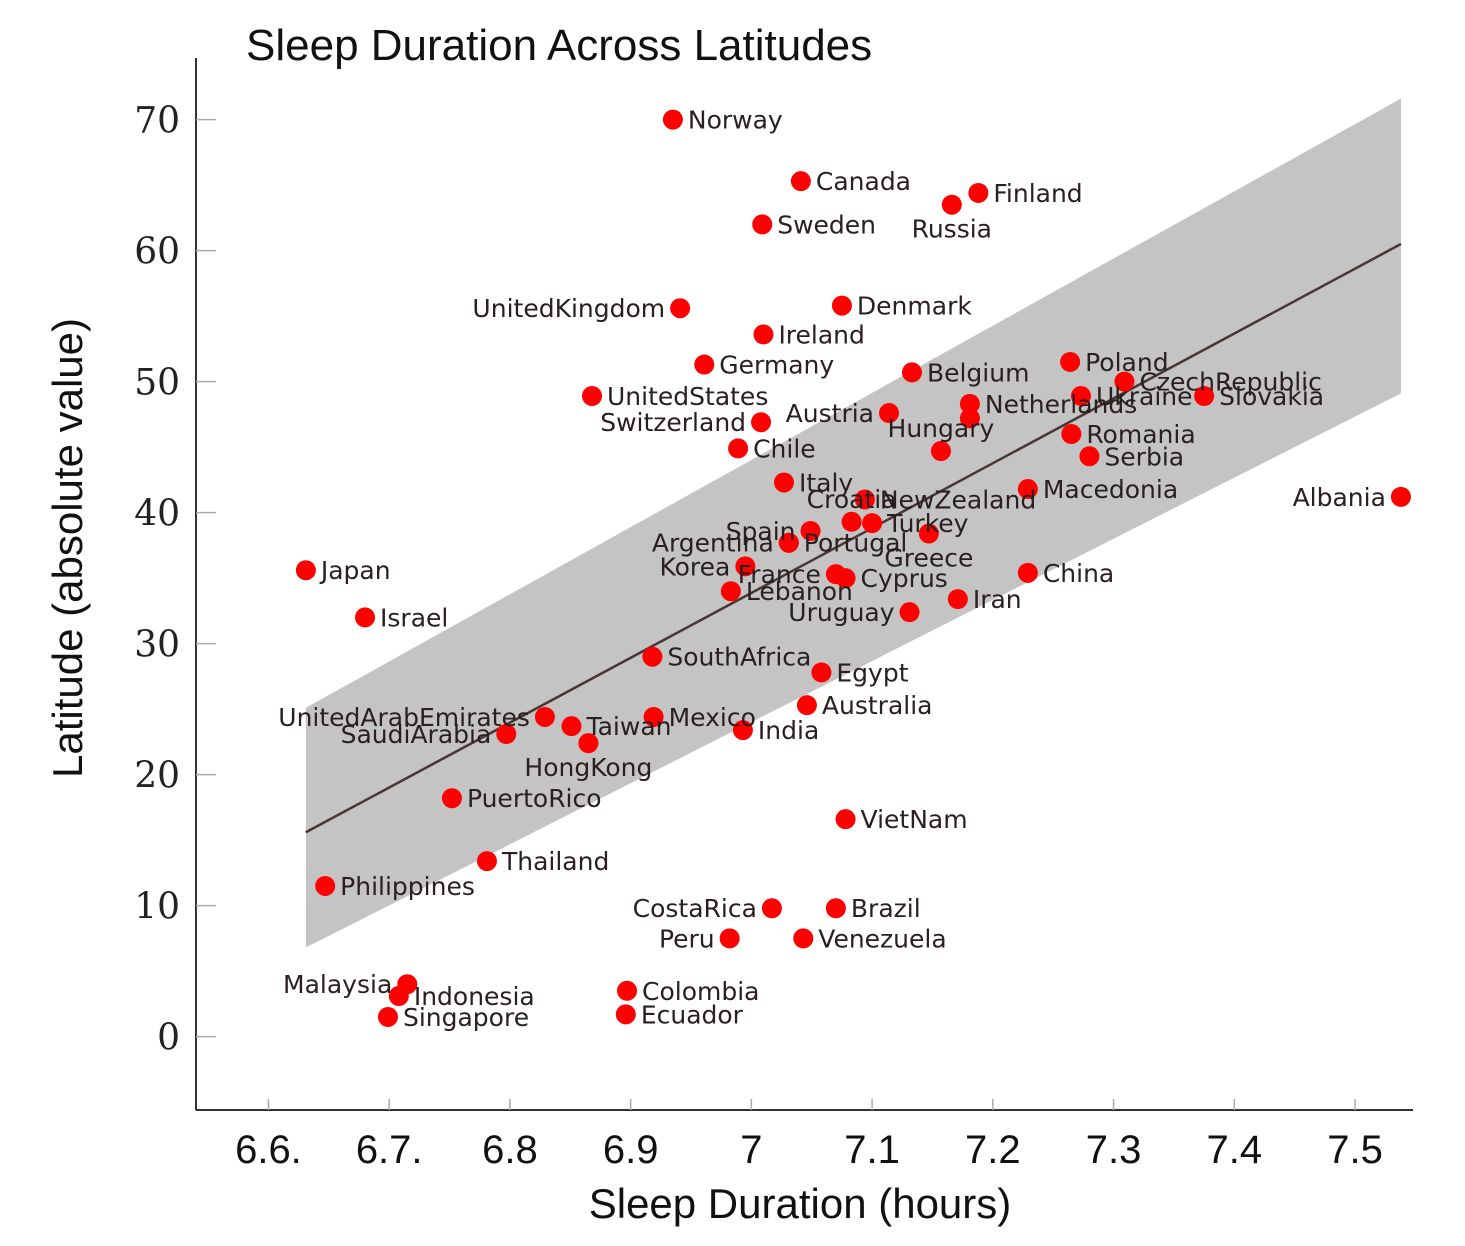  What do you see at coordinates (784, 448) in the screenshot?
I see `point-label: Chile` at bounding box center [784, 448].